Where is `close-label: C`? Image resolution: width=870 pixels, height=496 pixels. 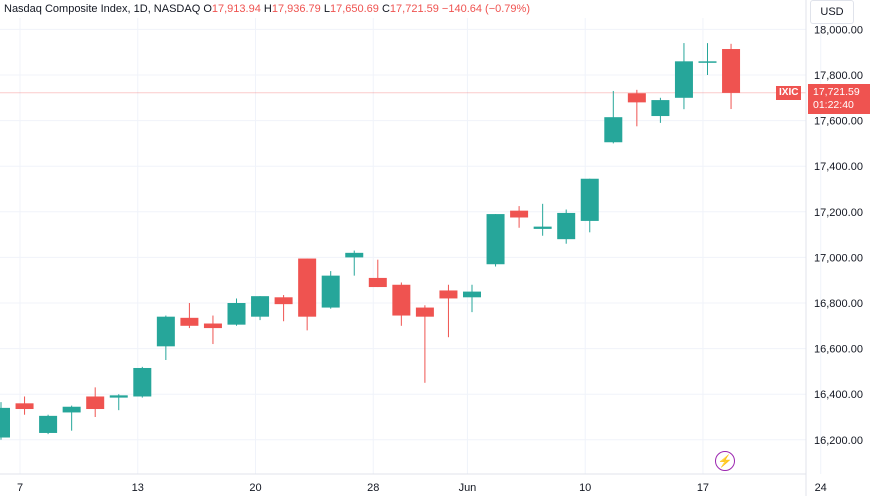
close-label: C is located at coordinates (385, 9).